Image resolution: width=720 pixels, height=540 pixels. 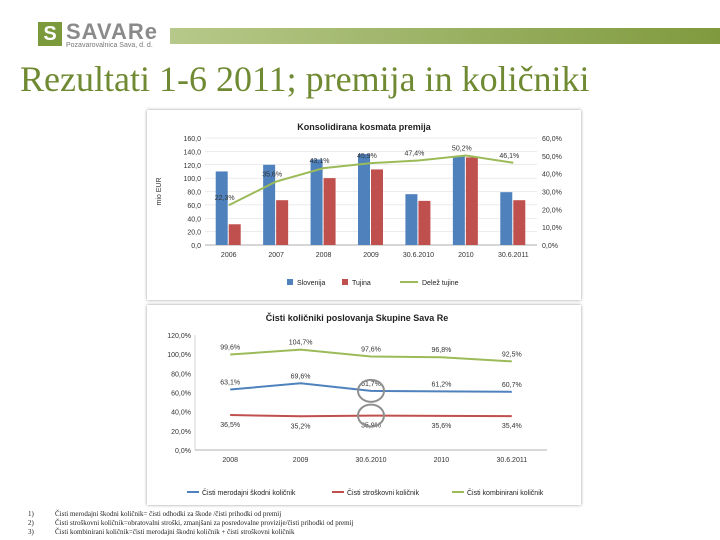 What do you see at coordinates (301, 426) in the screenshot?
I see `data-label: 35,2%` at bounding box center [301, 426].